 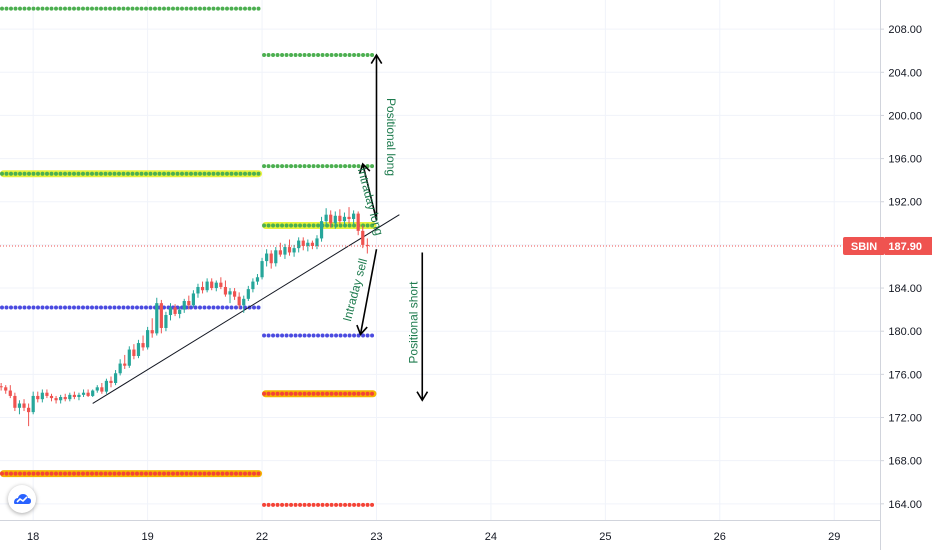 I want to click on positional-short-arrow, so click(x=422, y=327).